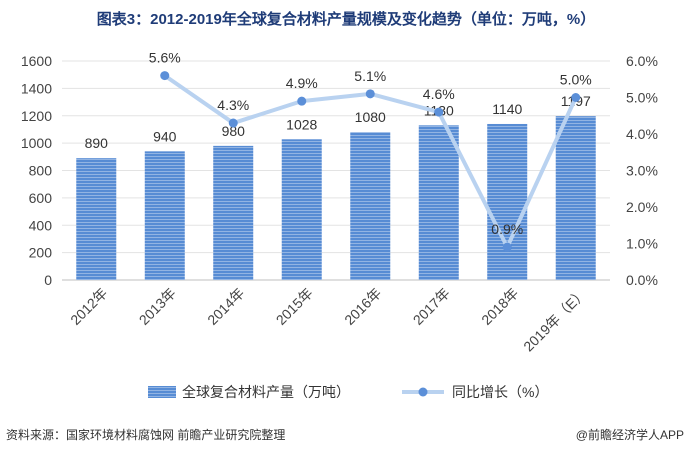  Describe the element at coordinates (500, 392) in the screenshot. I see `legend-line-label: 同比增长（%）` at that location.